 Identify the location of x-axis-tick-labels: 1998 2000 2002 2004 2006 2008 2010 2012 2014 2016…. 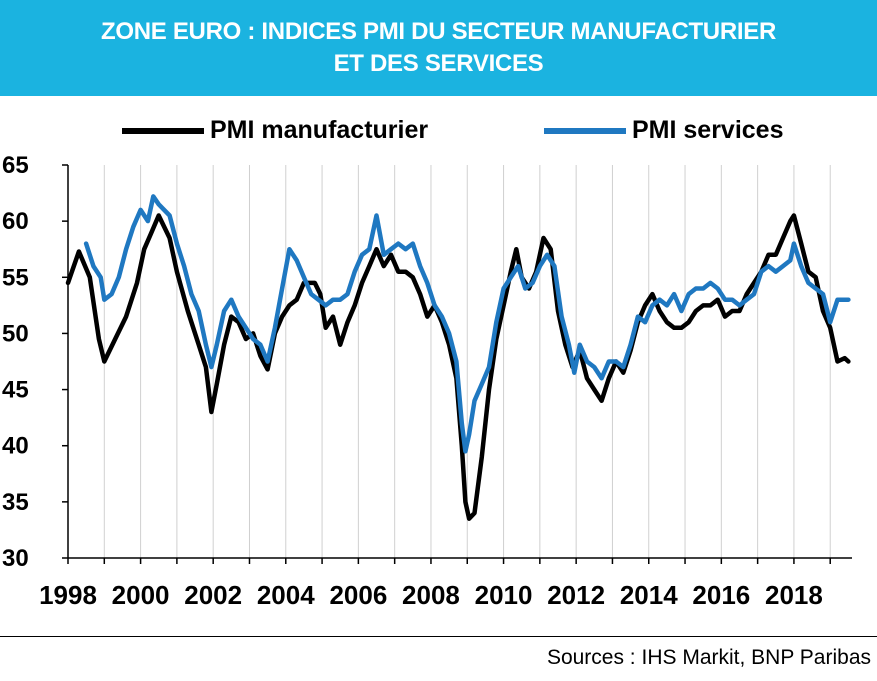
(435, 584).